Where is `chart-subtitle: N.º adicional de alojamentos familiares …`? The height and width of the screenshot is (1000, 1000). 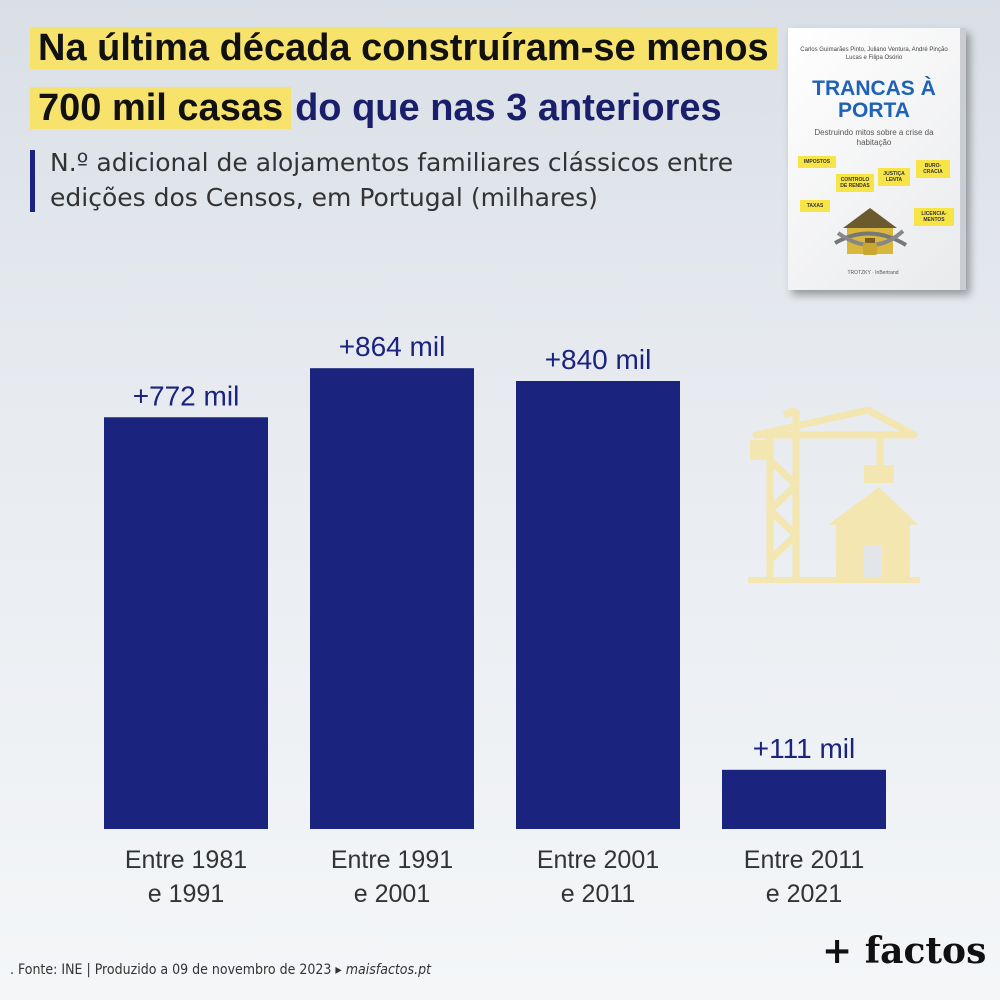
chart-subtitle: N.º adicional de alojamentos familiares … is located at coordinates (392, 180).